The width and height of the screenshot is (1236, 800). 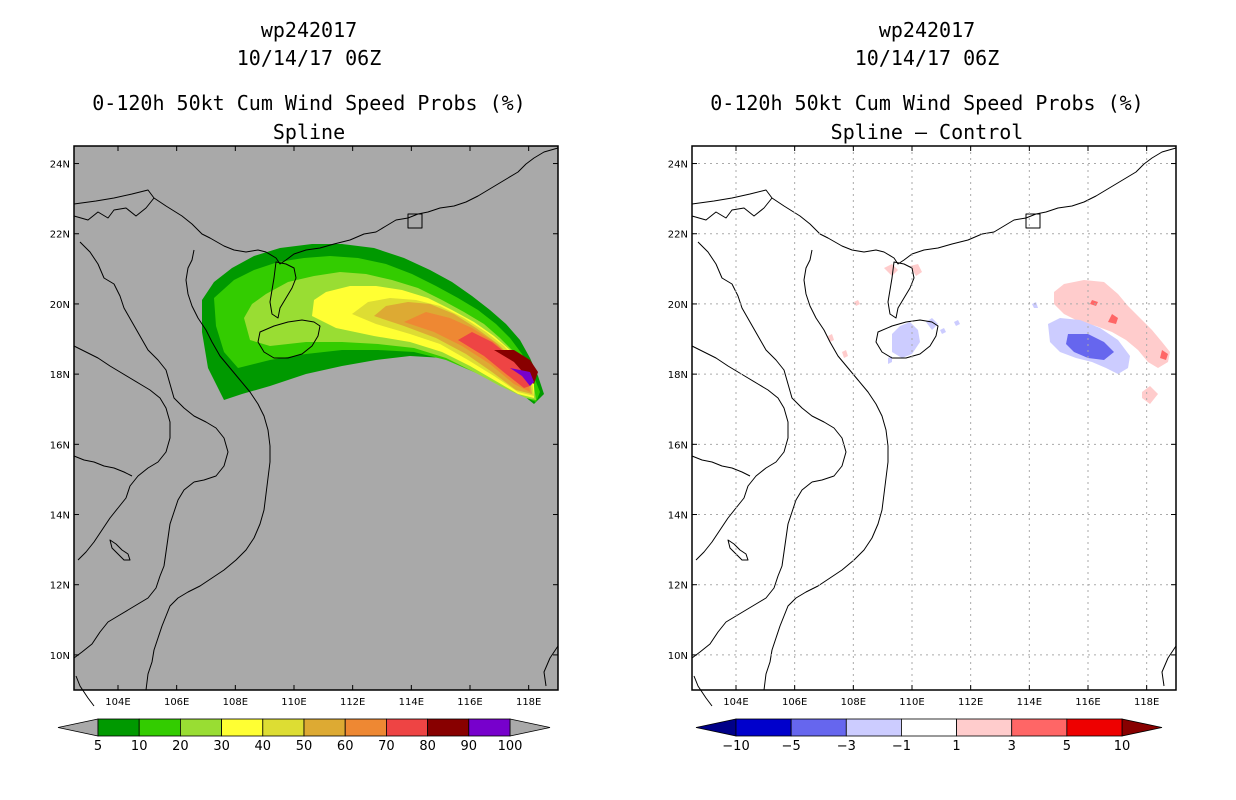 What do you see at coordinates (929, 736) in the screenshot?
I see `colorbar: −10 −5 −3 −1 1 3 5 10` at bounding box center [929, 736].